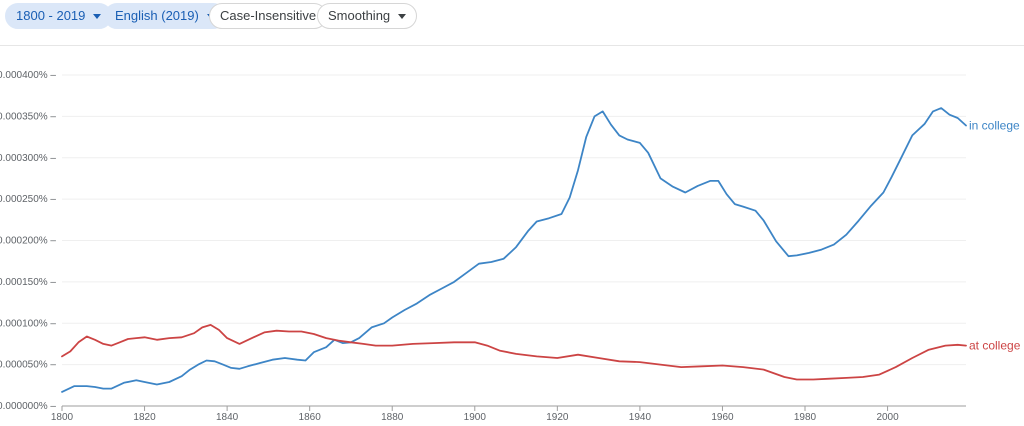 The height and width of the screenshot is (426, 1024). What do you see at coordinates (887, 417) in the screenshot?
I see `x-tick-label: 2000` at bounding box center [887, 417].